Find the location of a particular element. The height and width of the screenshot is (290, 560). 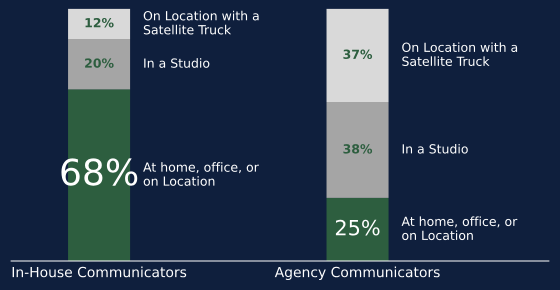

data-label: 37% is located at coordinates (357, 54).